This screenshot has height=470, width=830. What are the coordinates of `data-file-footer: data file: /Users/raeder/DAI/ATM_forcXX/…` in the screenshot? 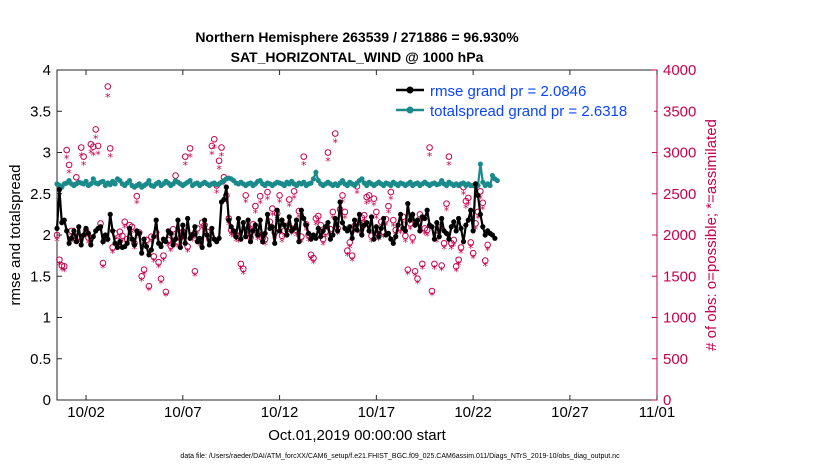 It's located at (400, 456).